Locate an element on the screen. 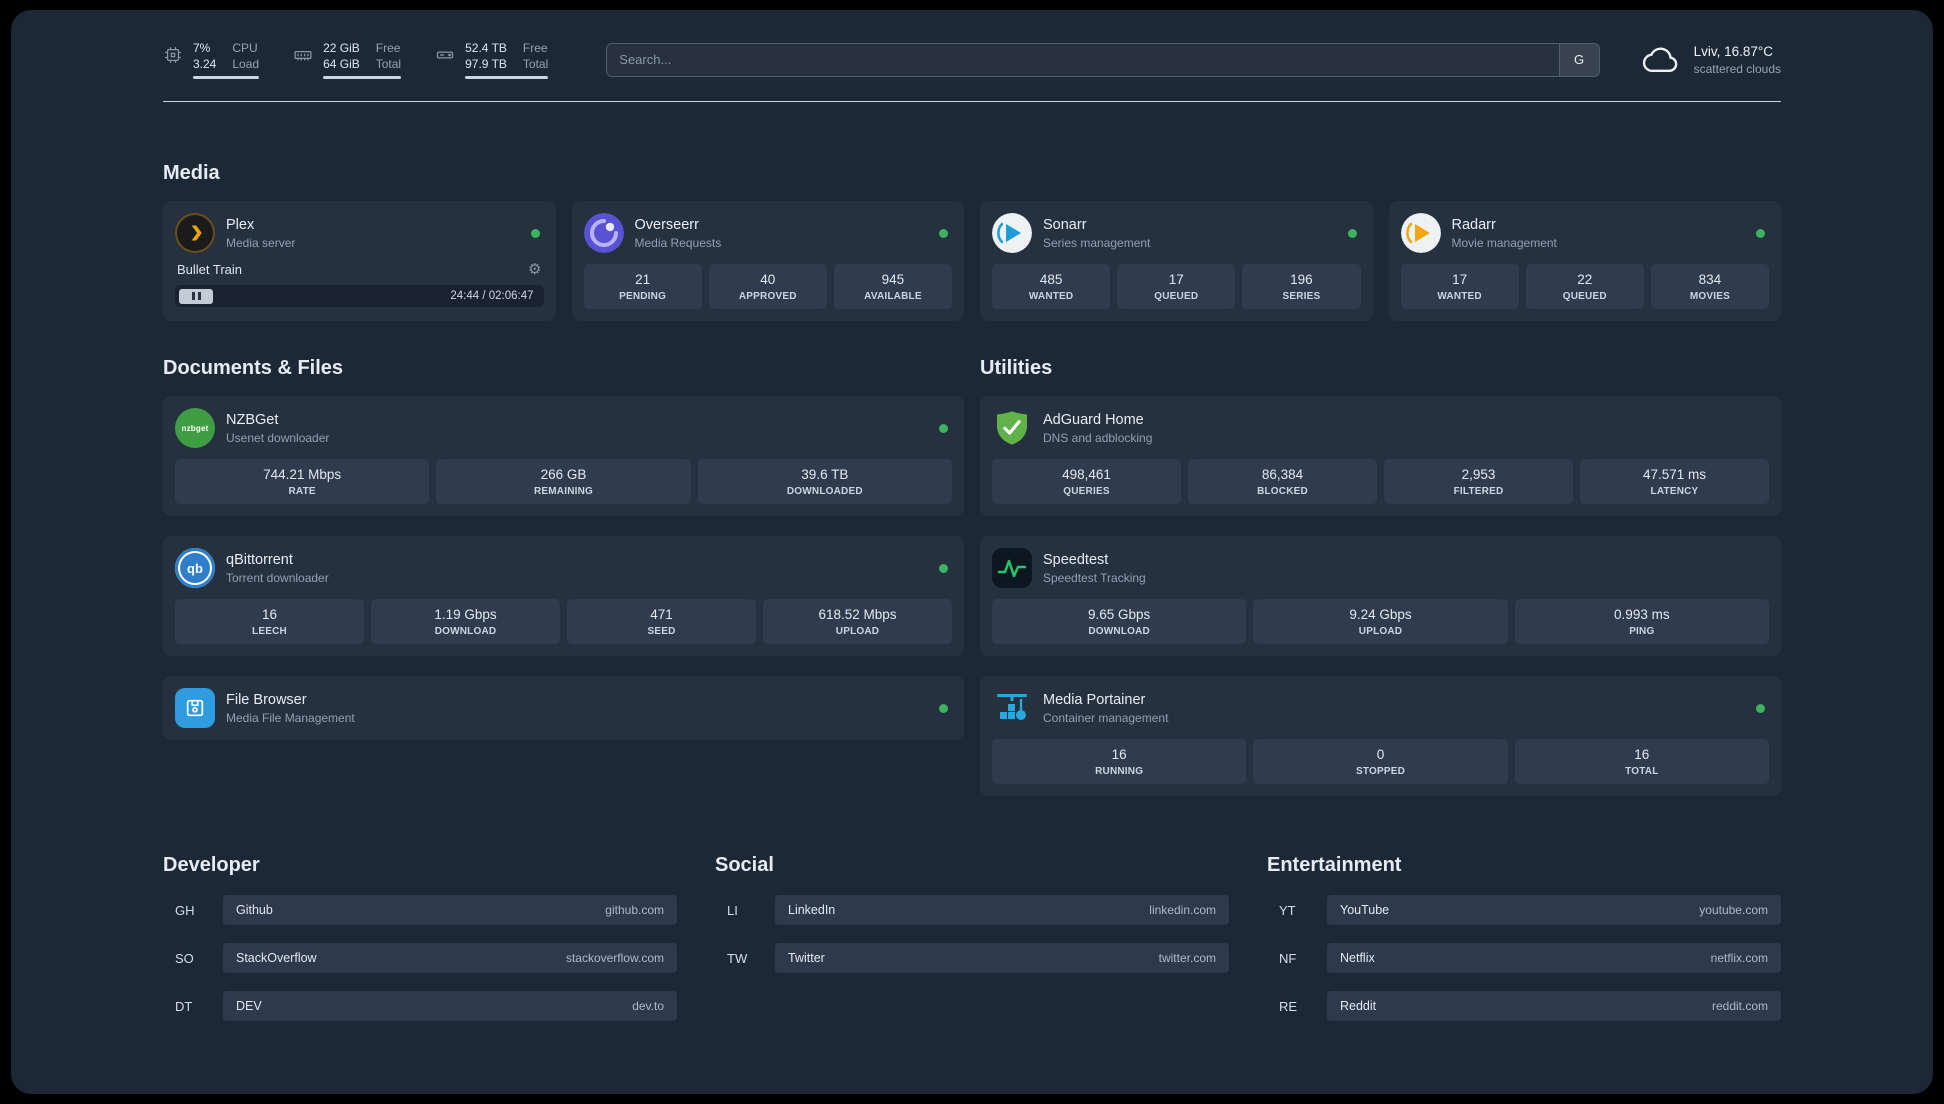  adguard-icon is located at coordinates (1012, 428).